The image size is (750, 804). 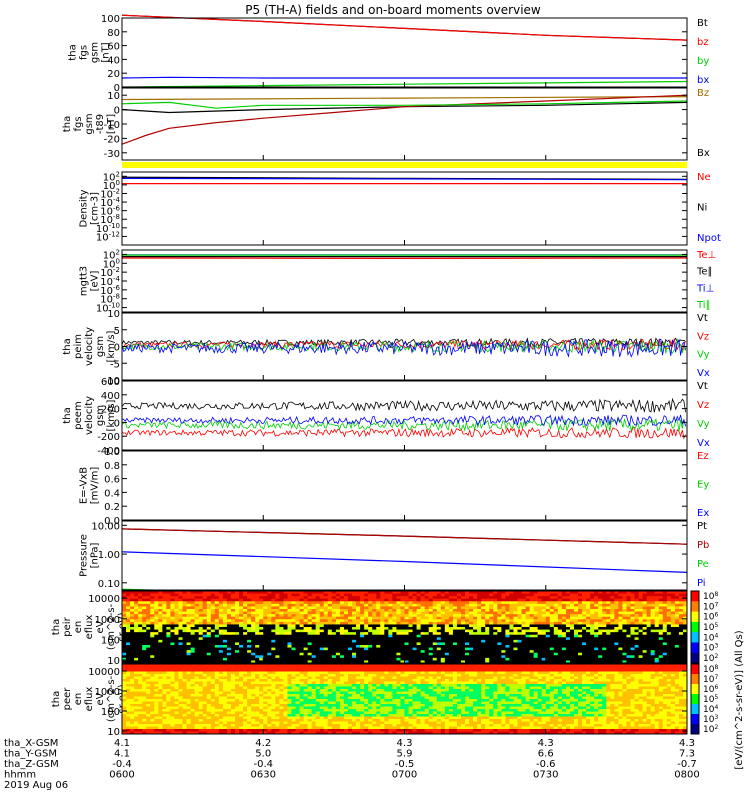 What do you see at coordinates (30, 754) in the screenshot?
I see `ephem-label-tha_Y-GSM: tha_Y-GSM` at bounding box center [30, 754].